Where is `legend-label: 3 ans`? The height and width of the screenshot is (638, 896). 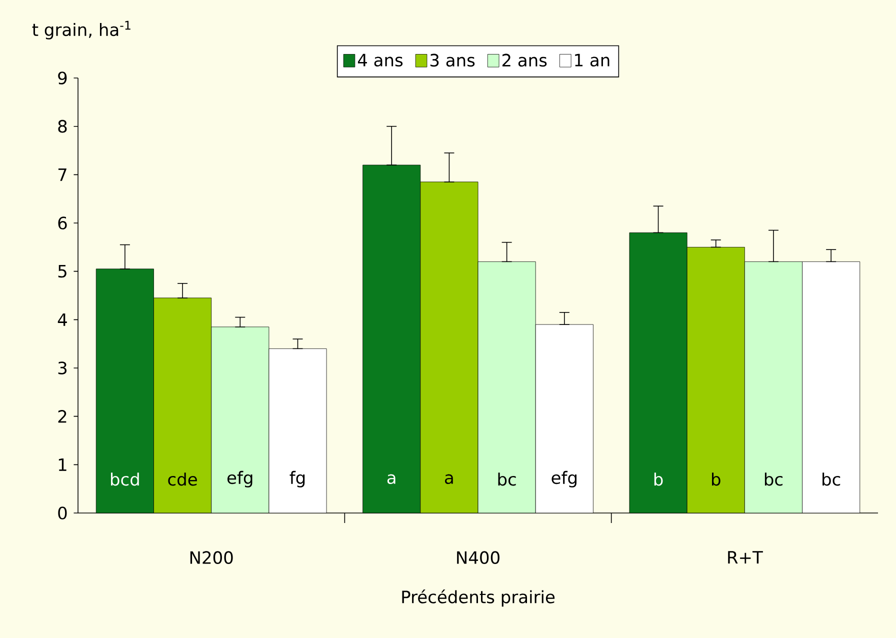 legend-label: 3 ans is located at coordinates (452, 60).